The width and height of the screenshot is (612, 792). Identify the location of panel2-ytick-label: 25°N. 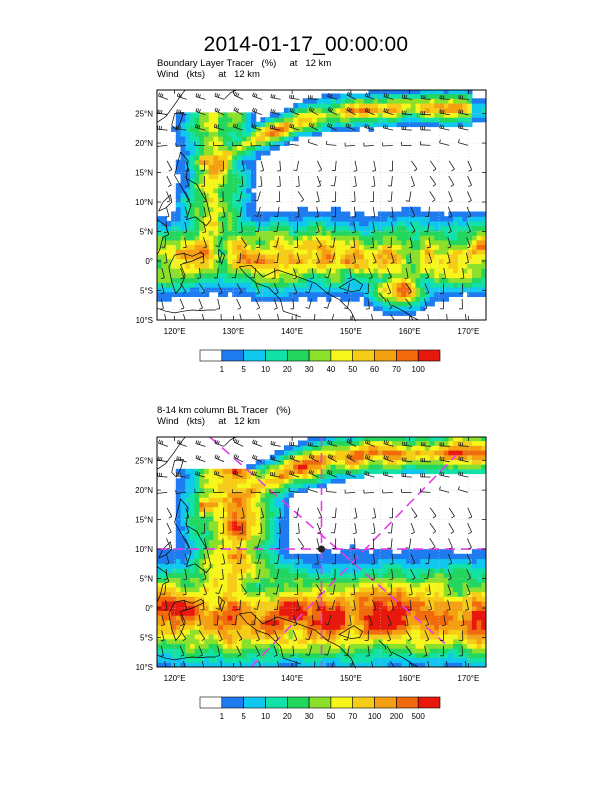
(144, 461).